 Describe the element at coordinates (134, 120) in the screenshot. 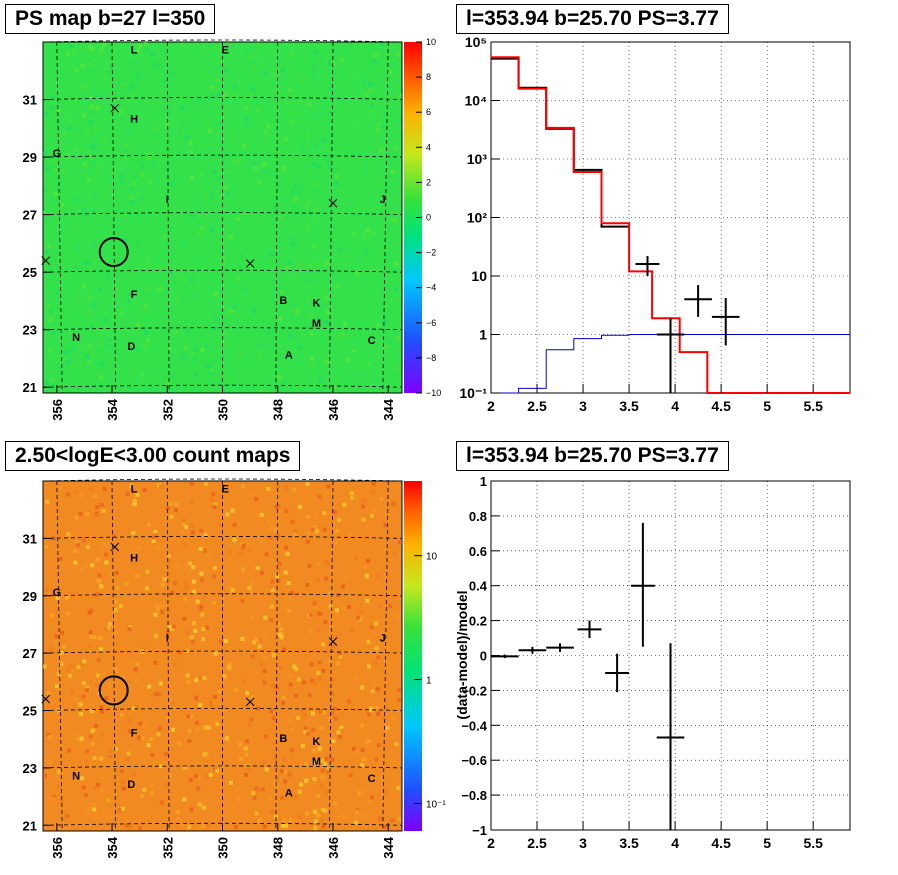

I see `m1-source-label: H` at that location.